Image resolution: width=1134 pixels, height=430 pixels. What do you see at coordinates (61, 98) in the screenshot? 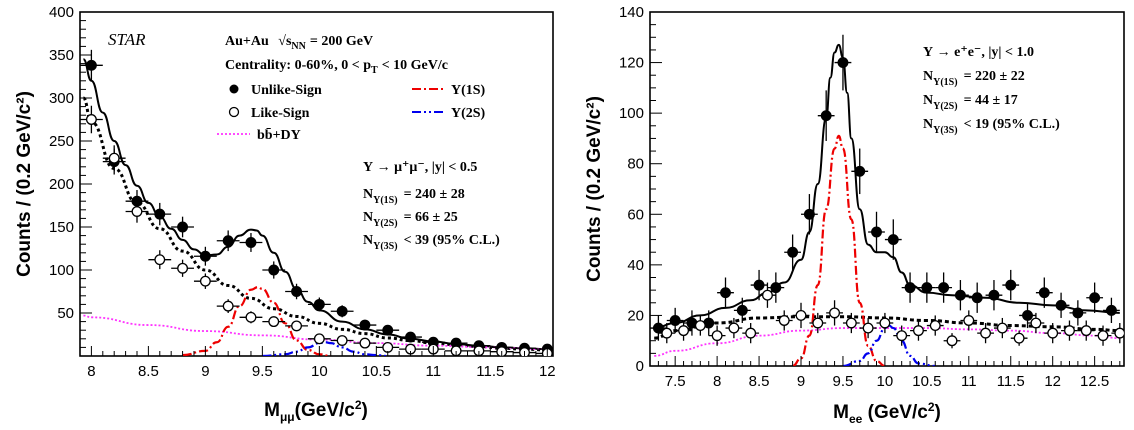
I see `y-tick-label: 300` at bounding box center [61, 98].